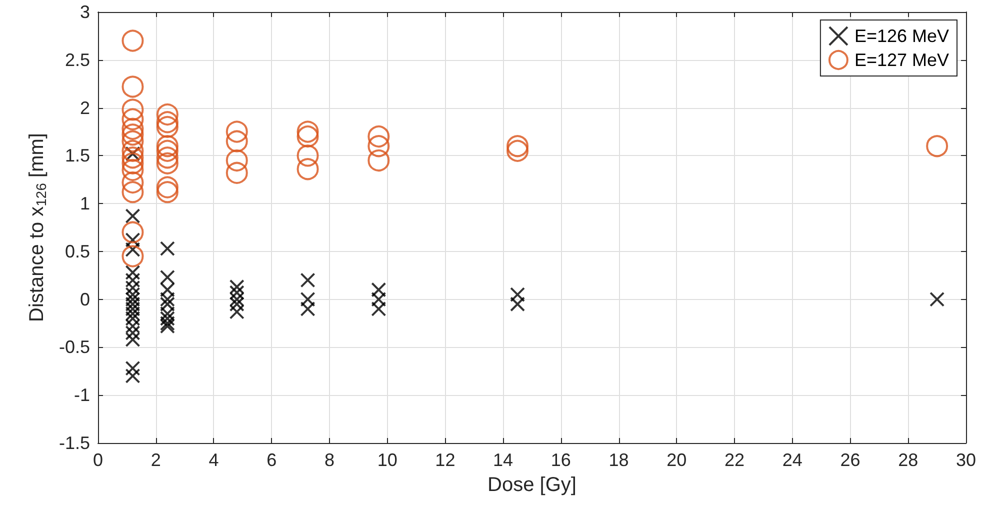  I want to click on x-tick-label: 18, so click(618, 460).